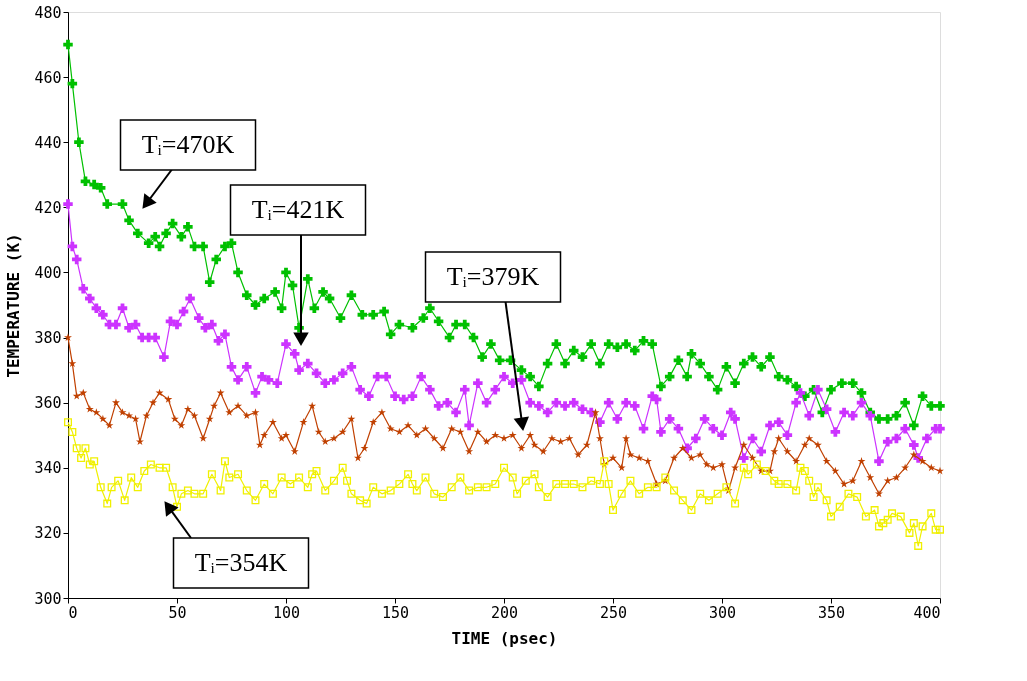 The height and width of the screenshot is (681, 1027). What do you see at coordinates (177, 612) in the screenshot?
I see `x-tick-label: 50` at bounding box center [177, 612].